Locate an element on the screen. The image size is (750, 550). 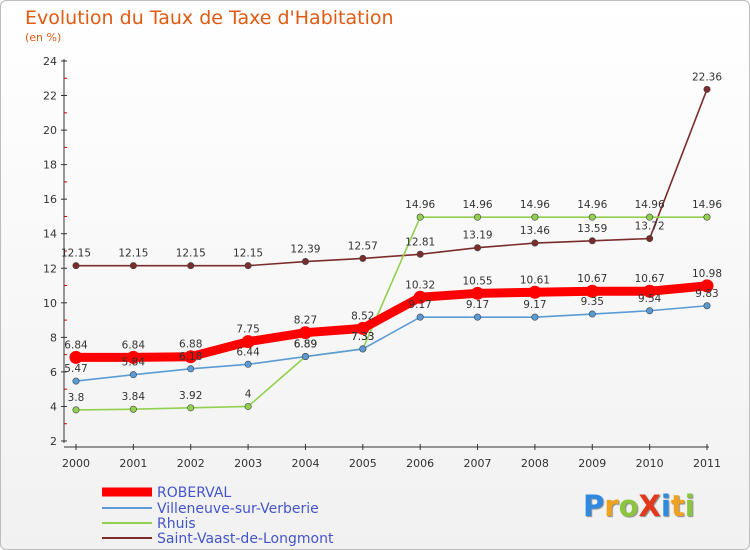
logo-letter: P is located at coordinates (594, 506).